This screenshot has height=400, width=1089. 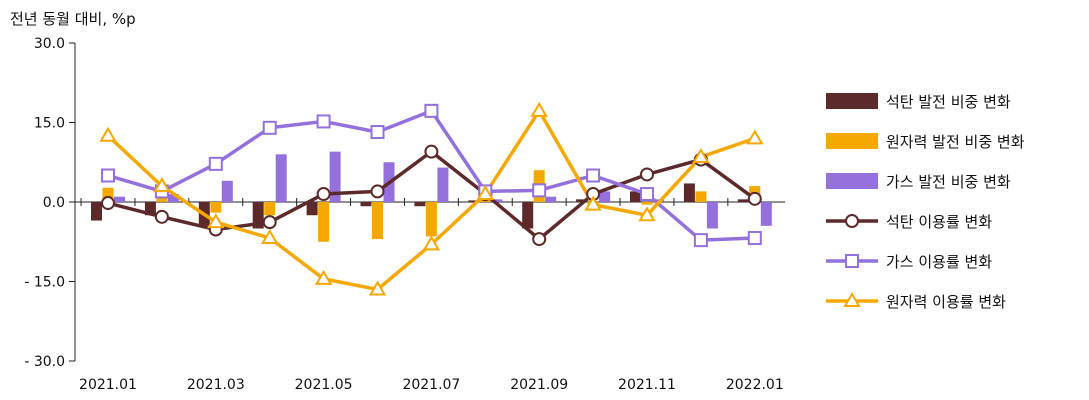 I want to click on legend-label: 가스 발전 비중 변화, so click(x=948, y=182).